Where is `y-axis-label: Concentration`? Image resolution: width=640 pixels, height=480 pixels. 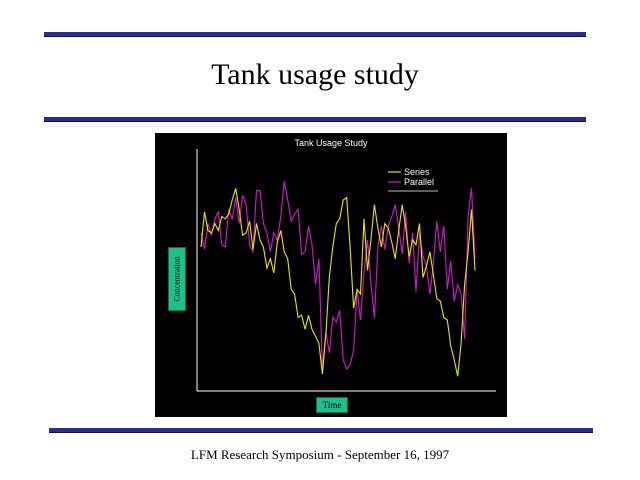
y-axis-label: Concentration is located at coordinates (177, 279).